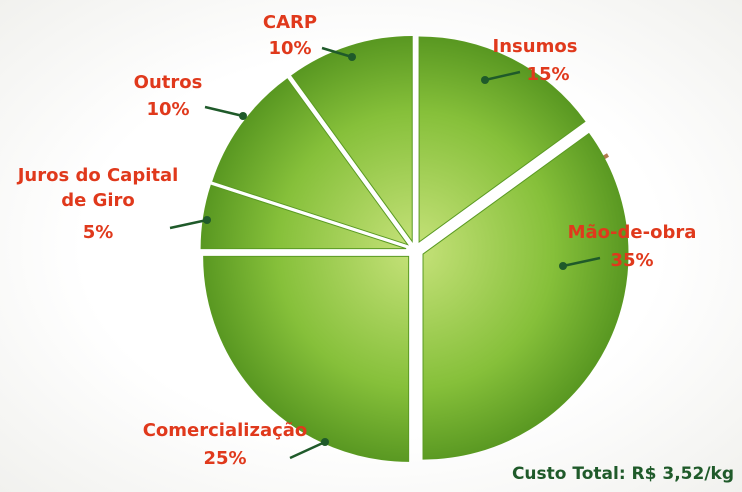 The height and width of the screenshot is (492, 742). I want to click on slice-label: Comercialização, so click(225, 430).